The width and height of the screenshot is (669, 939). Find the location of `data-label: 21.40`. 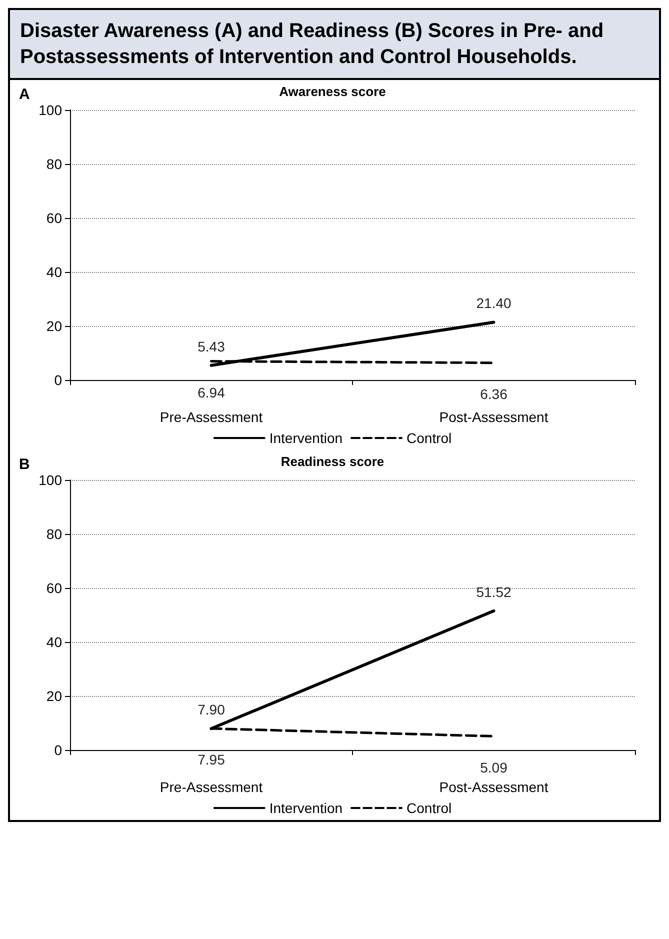

data-label: 21.40 is located at coordinates (494, 303).